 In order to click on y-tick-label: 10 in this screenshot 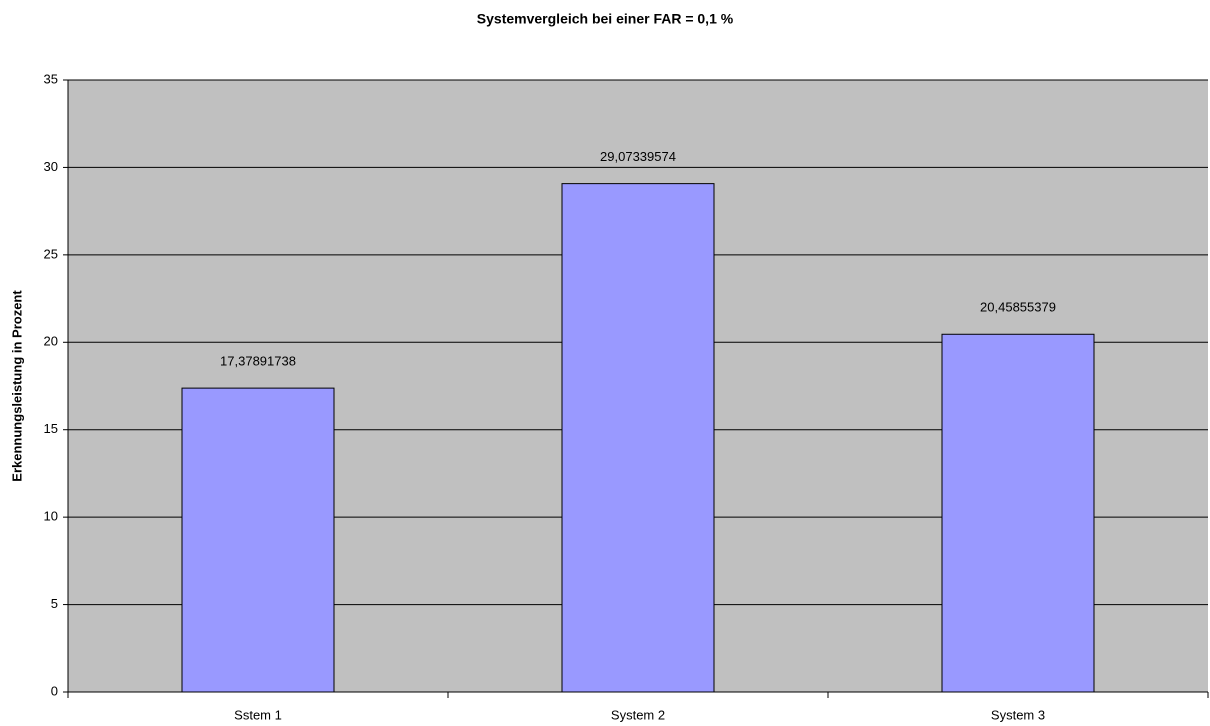, I will do `click(51, 516)`.